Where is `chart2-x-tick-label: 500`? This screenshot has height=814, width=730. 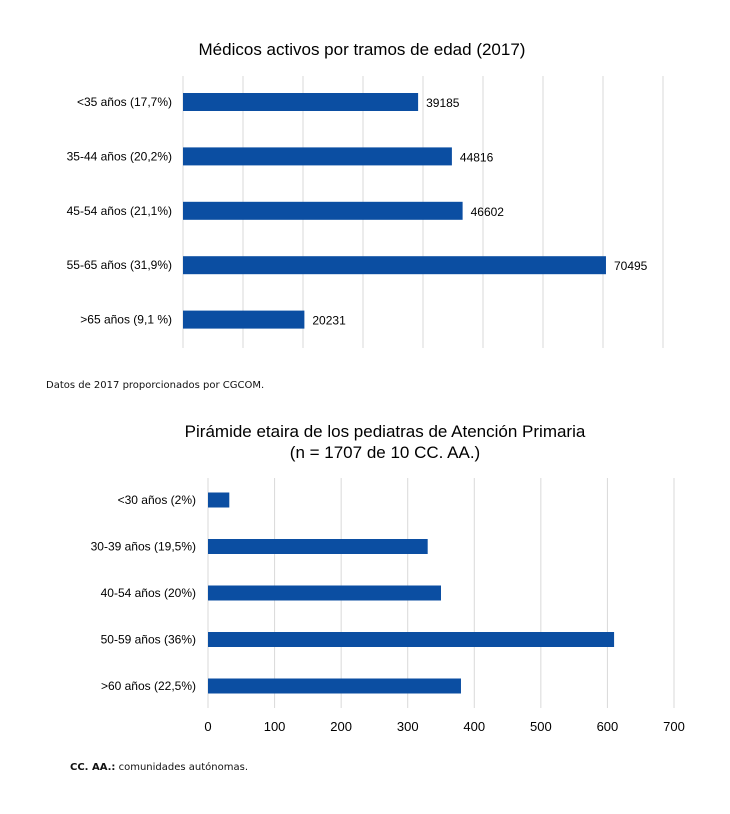 chart2-x-tick-label: 500 is located at coordinates (541, 726).